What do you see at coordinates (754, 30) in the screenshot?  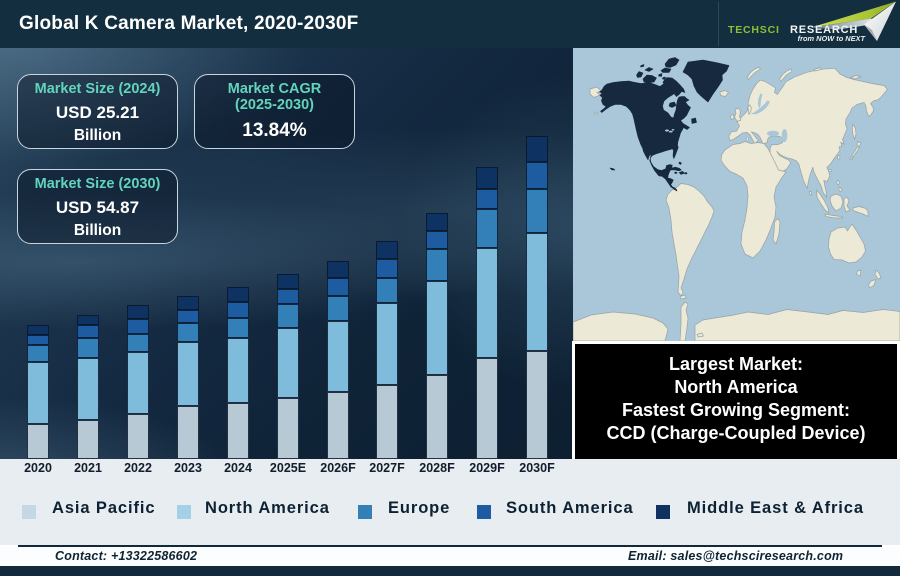 I see `svg-text: TECHSCI` at bounding box center [754, 30].